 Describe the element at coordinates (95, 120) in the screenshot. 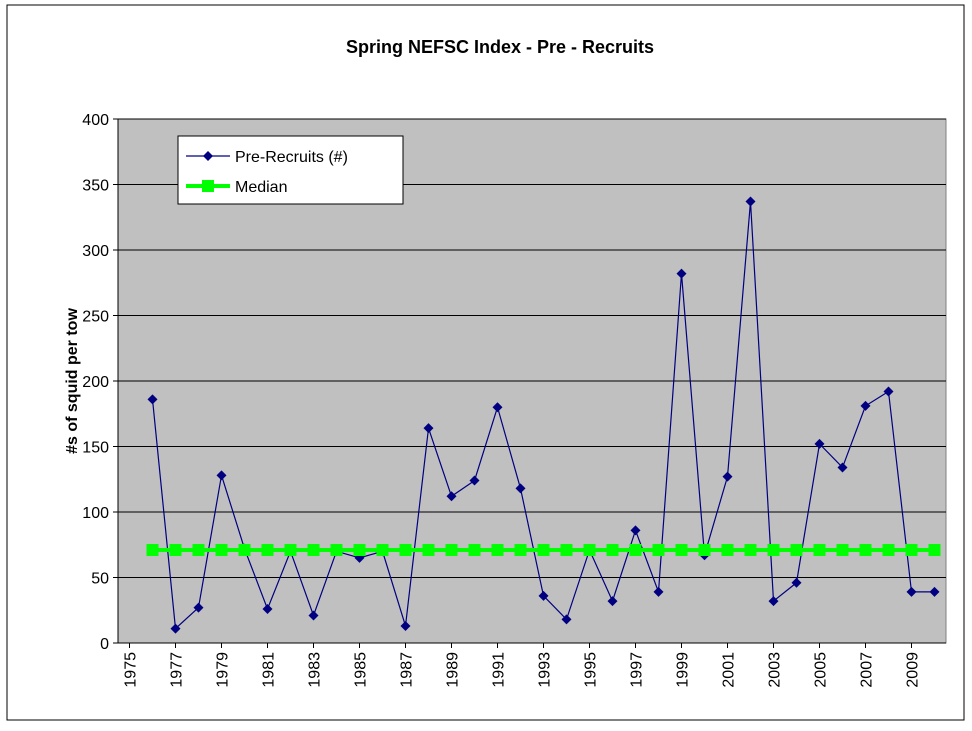

I see `y-tick-label: 400` at that location.